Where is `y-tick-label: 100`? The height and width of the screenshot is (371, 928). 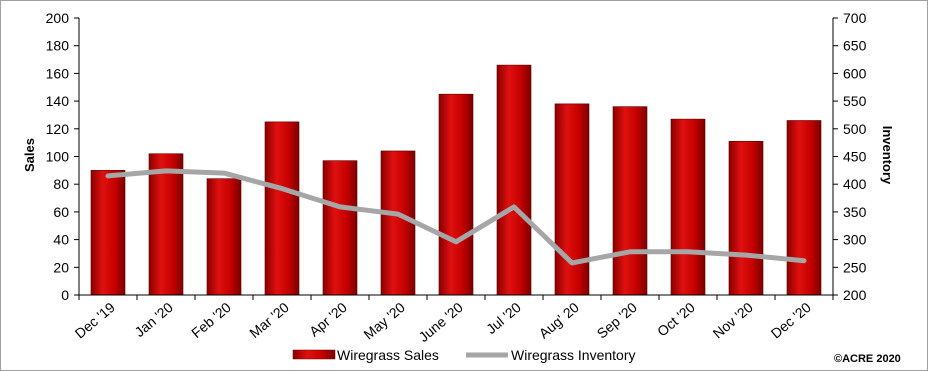
y-tick-label: 100 is located at coordinates (58, 157).